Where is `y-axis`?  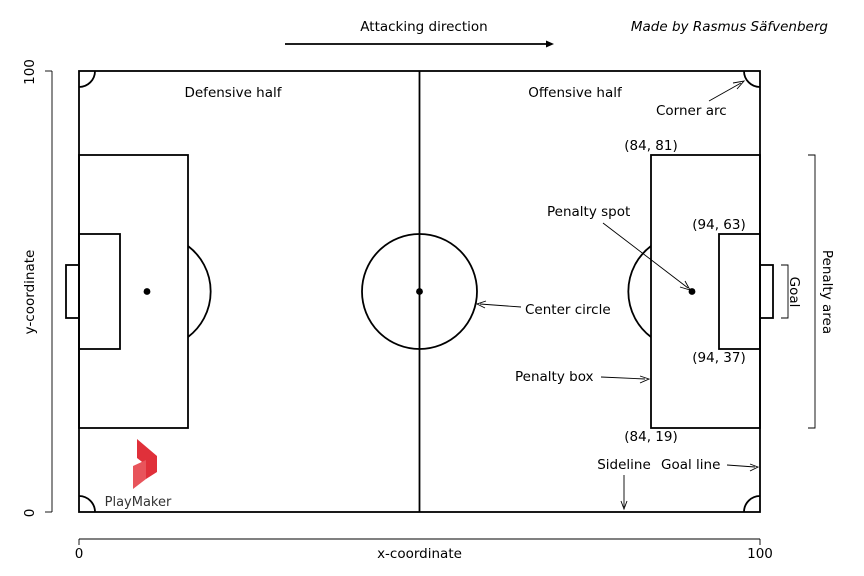 y-axis is located at coordinates (49, 291).